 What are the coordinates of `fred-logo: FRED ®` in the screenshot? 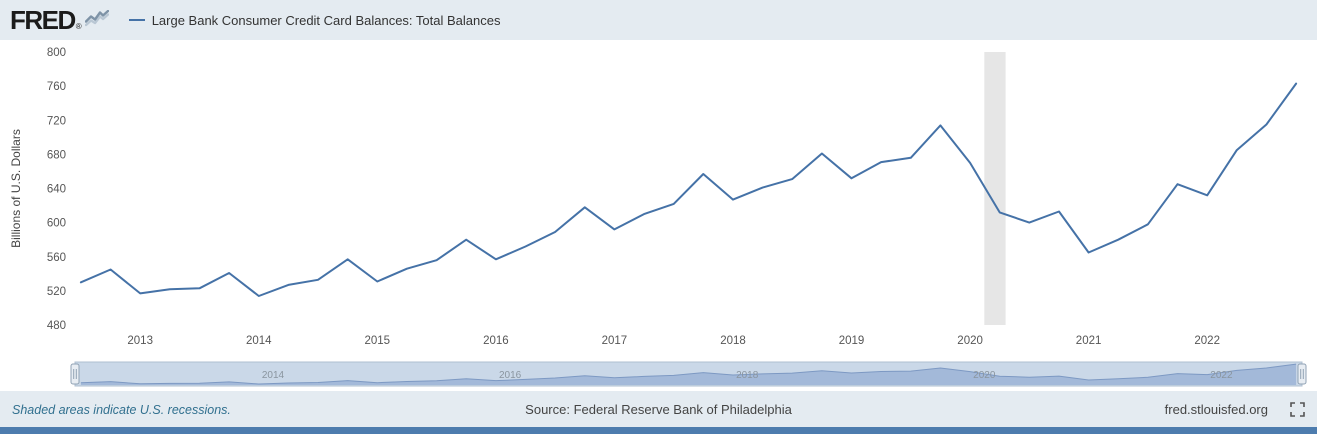 It's located at (59, 20).